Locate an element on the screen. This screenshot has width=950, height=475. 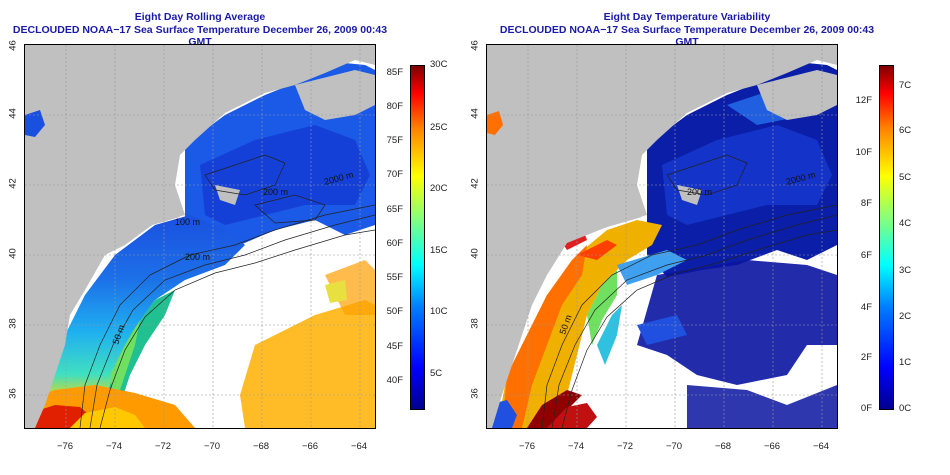
colorbar-label-c: 30C is located at coordinates (439, 64).